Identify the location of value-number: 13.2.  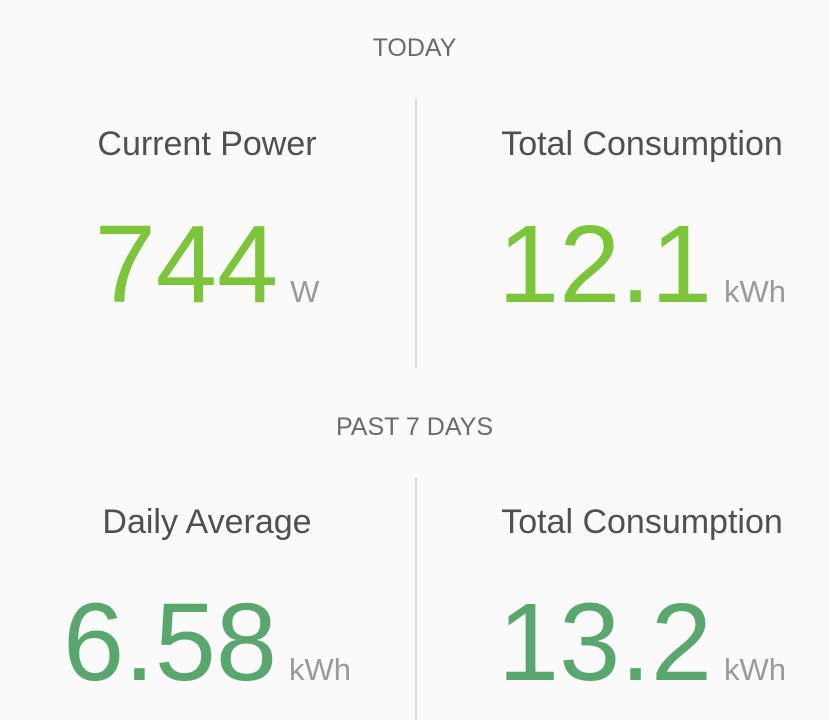
(605, 642).